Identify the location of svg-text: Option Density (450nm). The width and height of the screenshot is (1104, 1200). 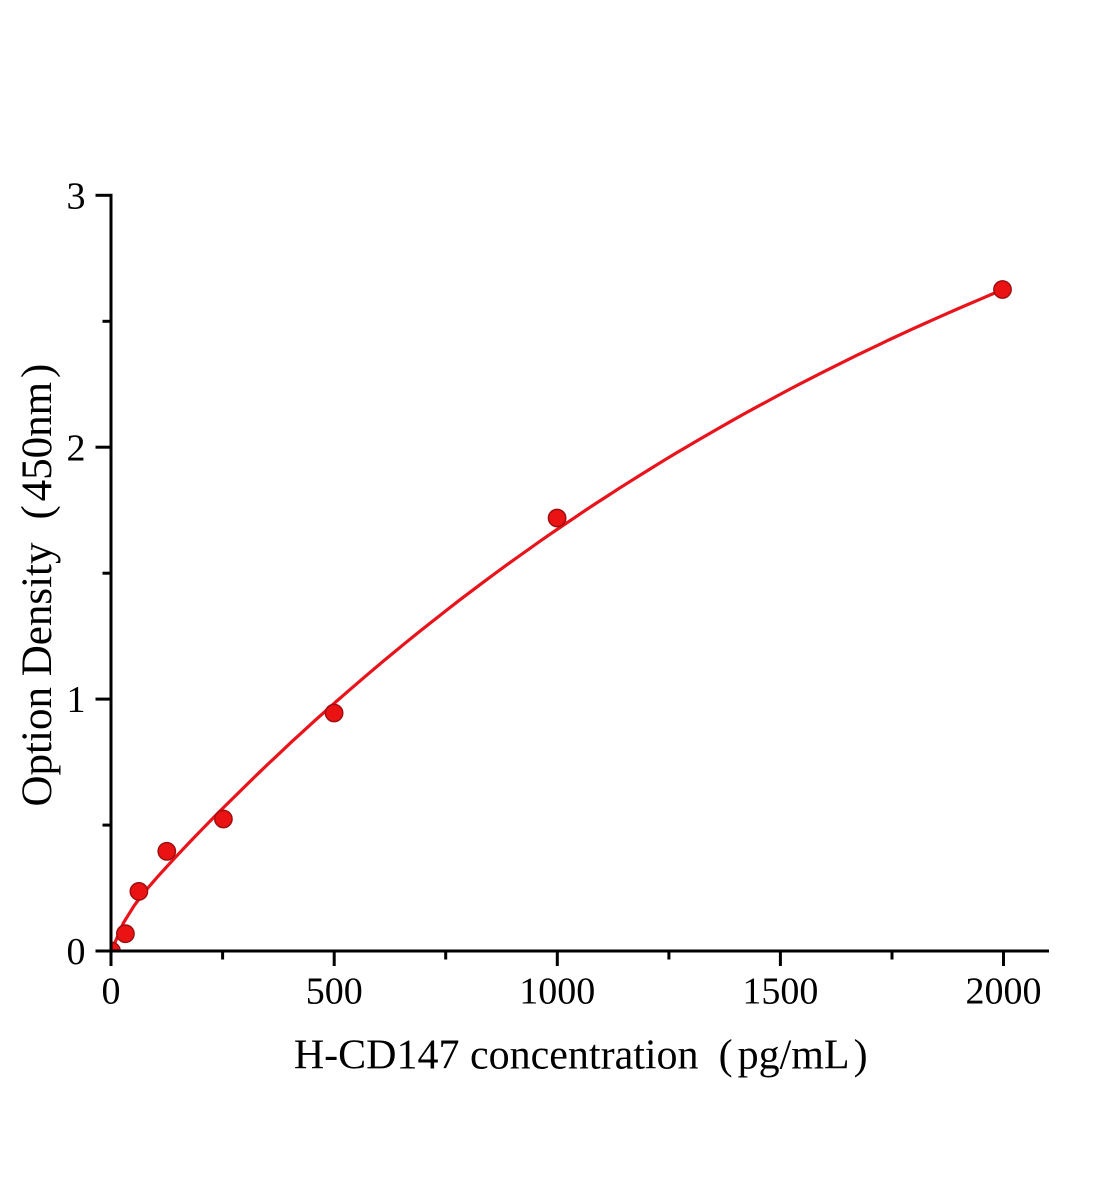
(37, 585).